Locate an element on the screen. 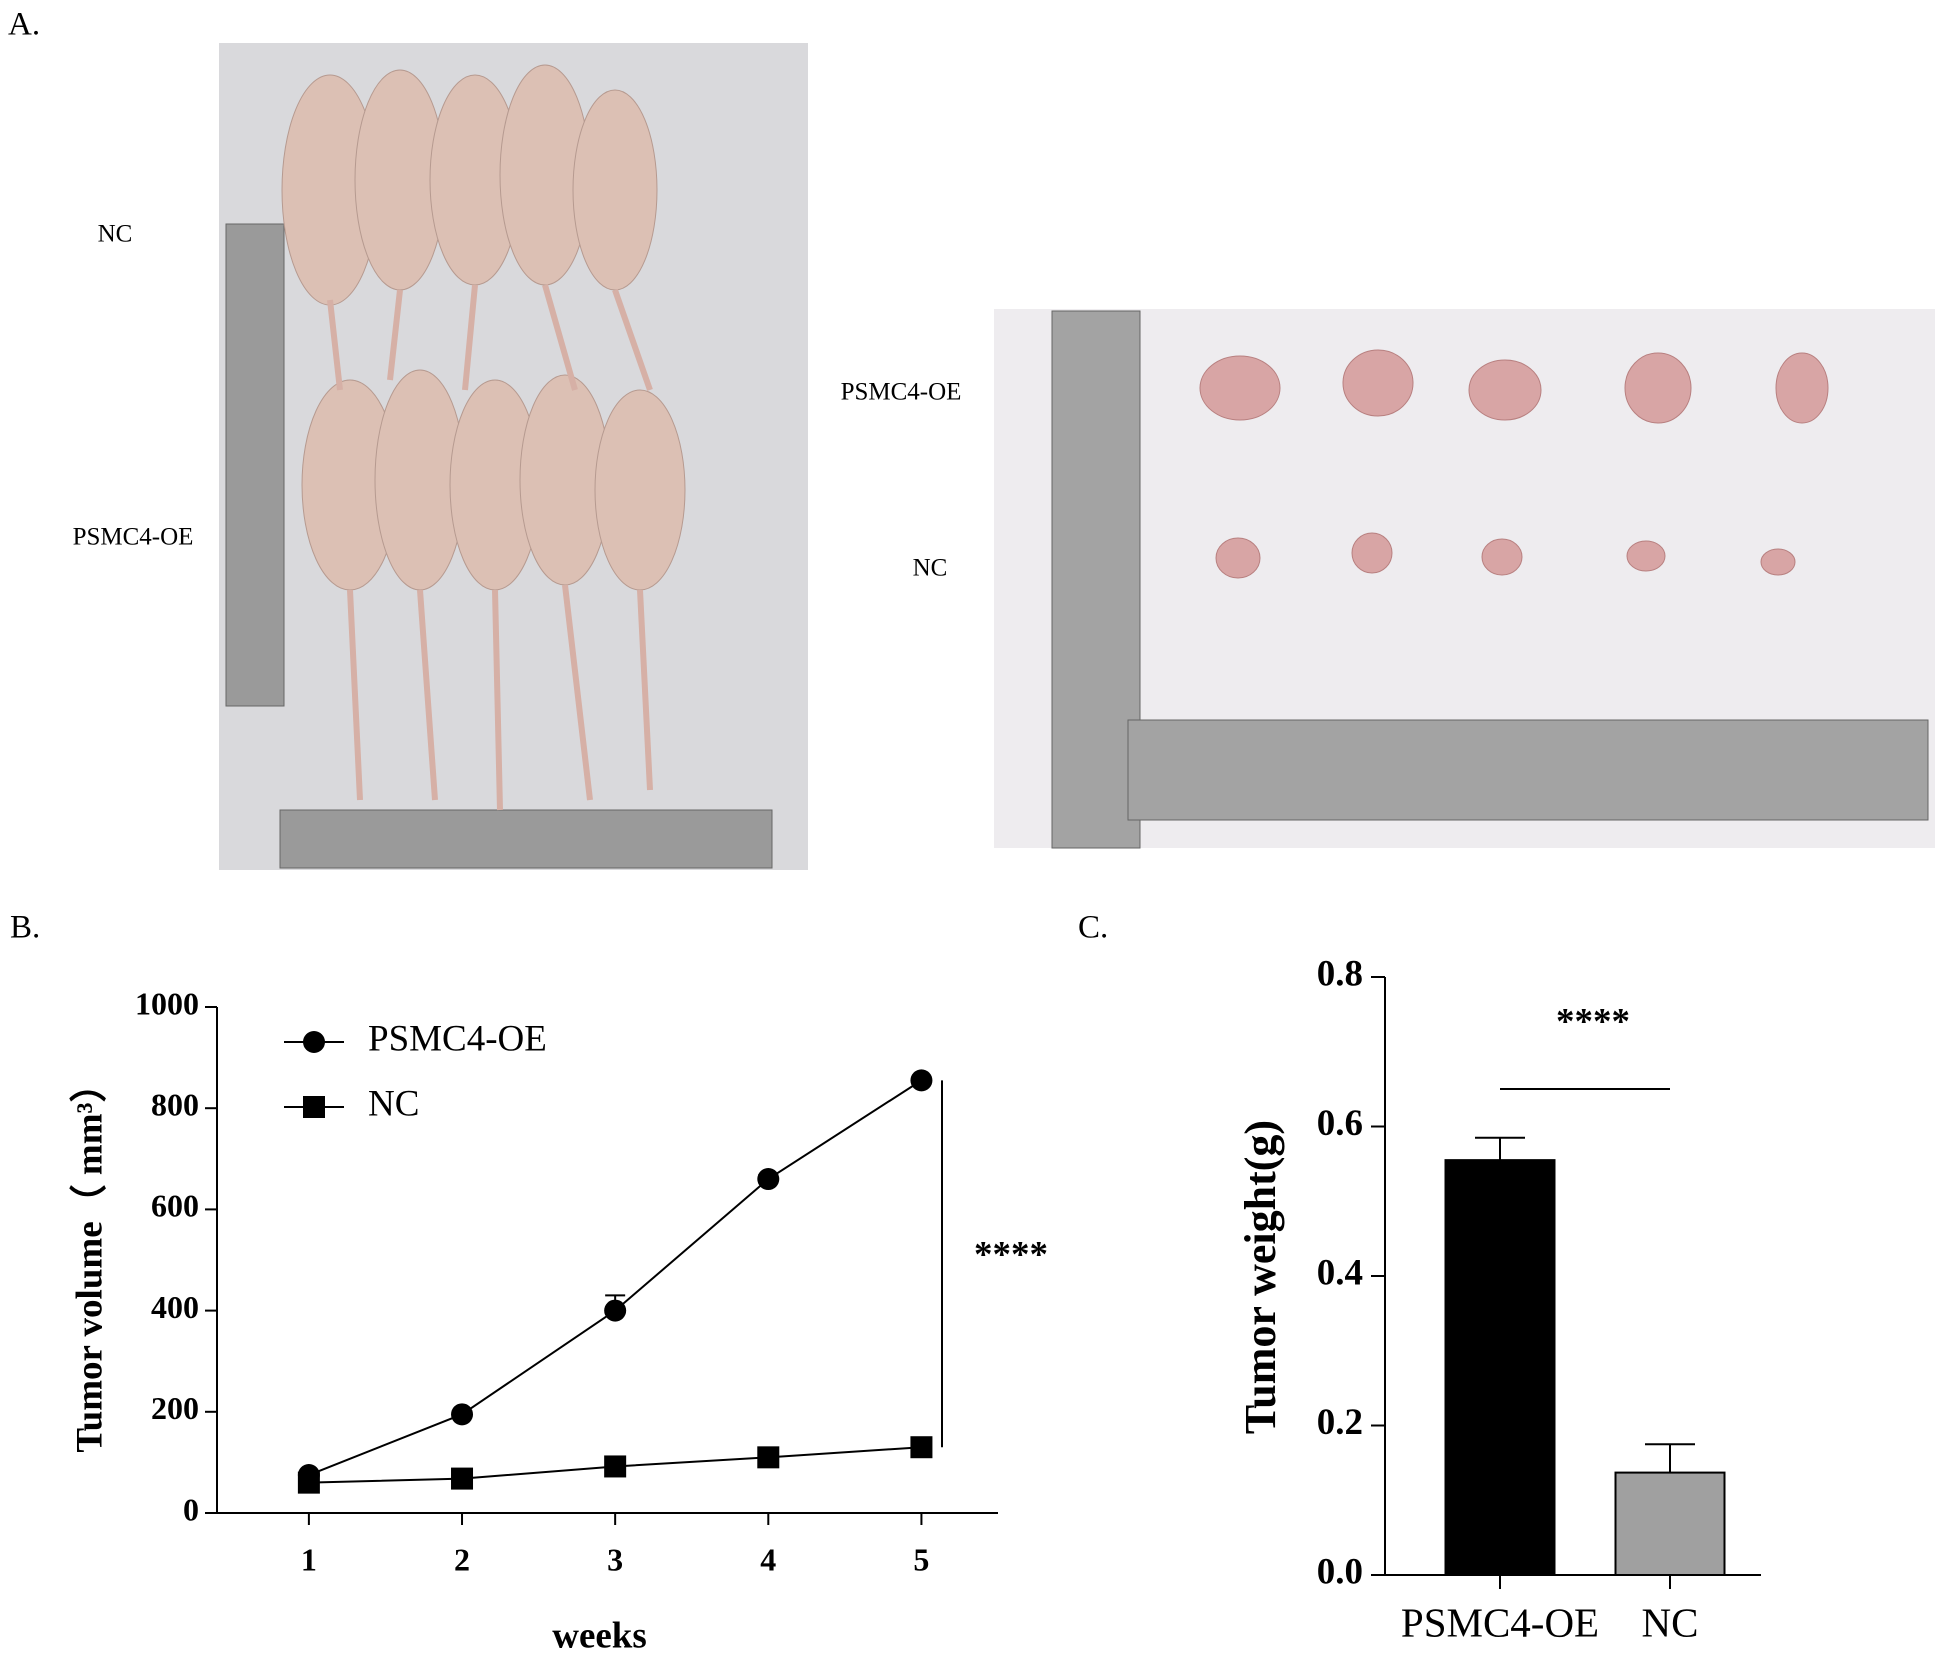 This screenshot has width=1941, height=1659. y-tick-label: 200 is located at coordinates (175, 1408).